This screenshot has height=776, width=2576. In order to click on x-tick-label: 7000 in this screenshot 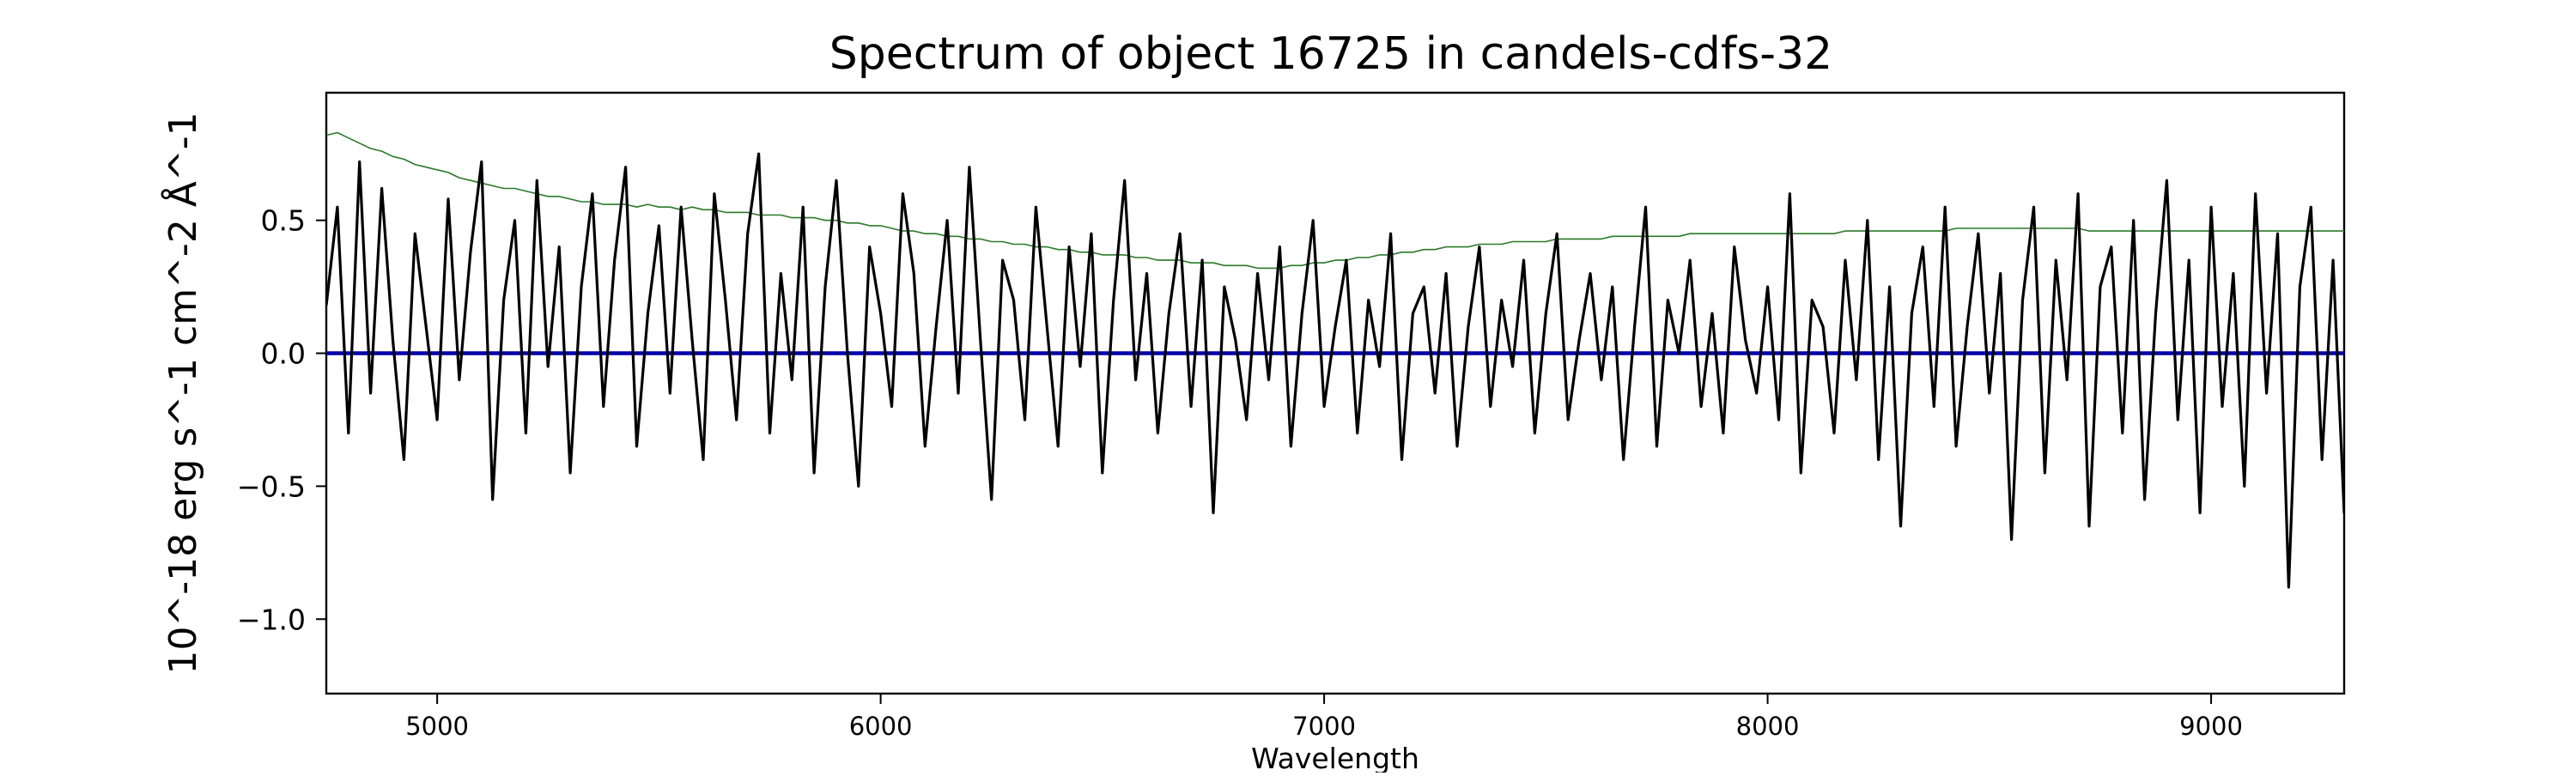, I will do `click(1324, 726)`.